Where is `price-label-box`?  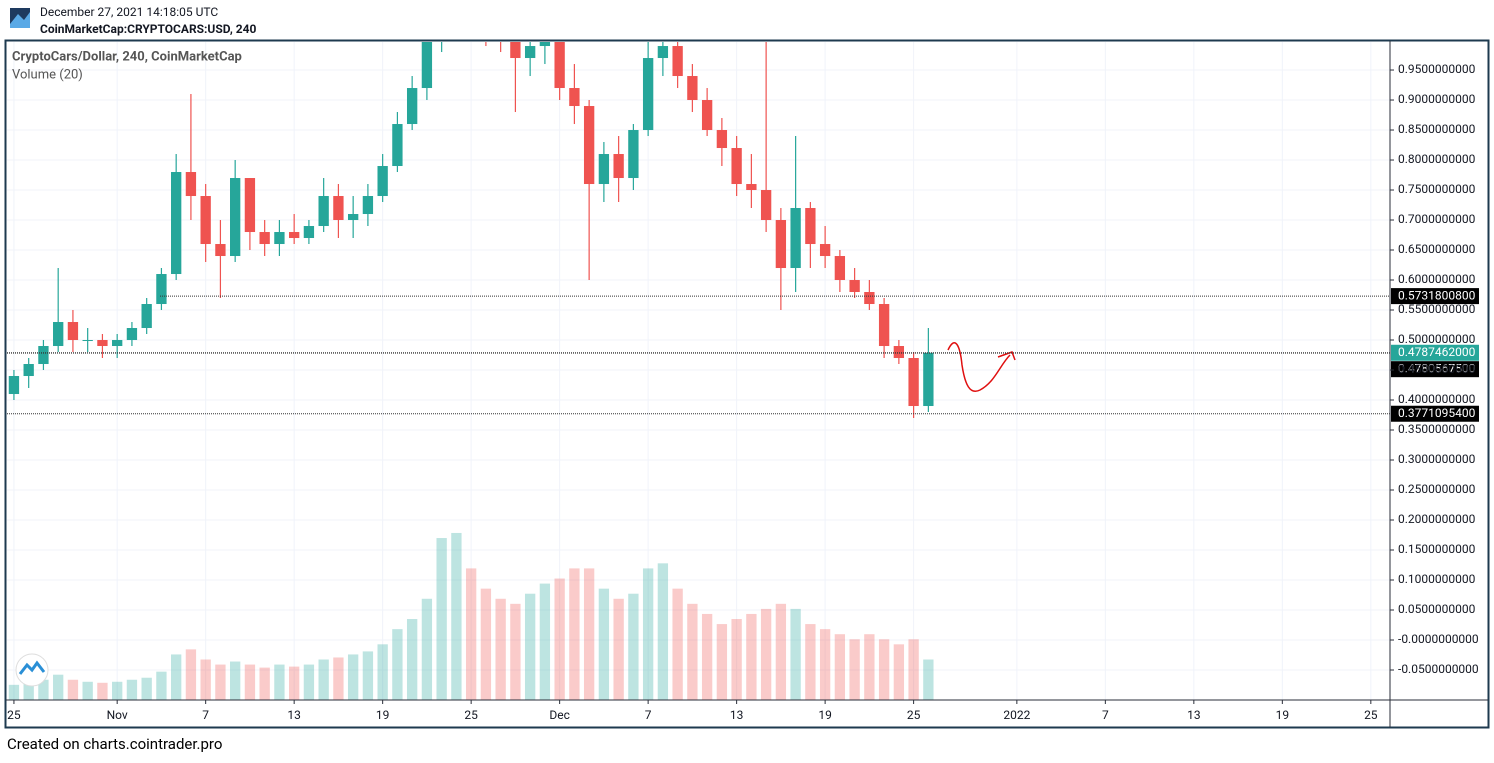
price-label-box is located at coordinates (1435, 369).